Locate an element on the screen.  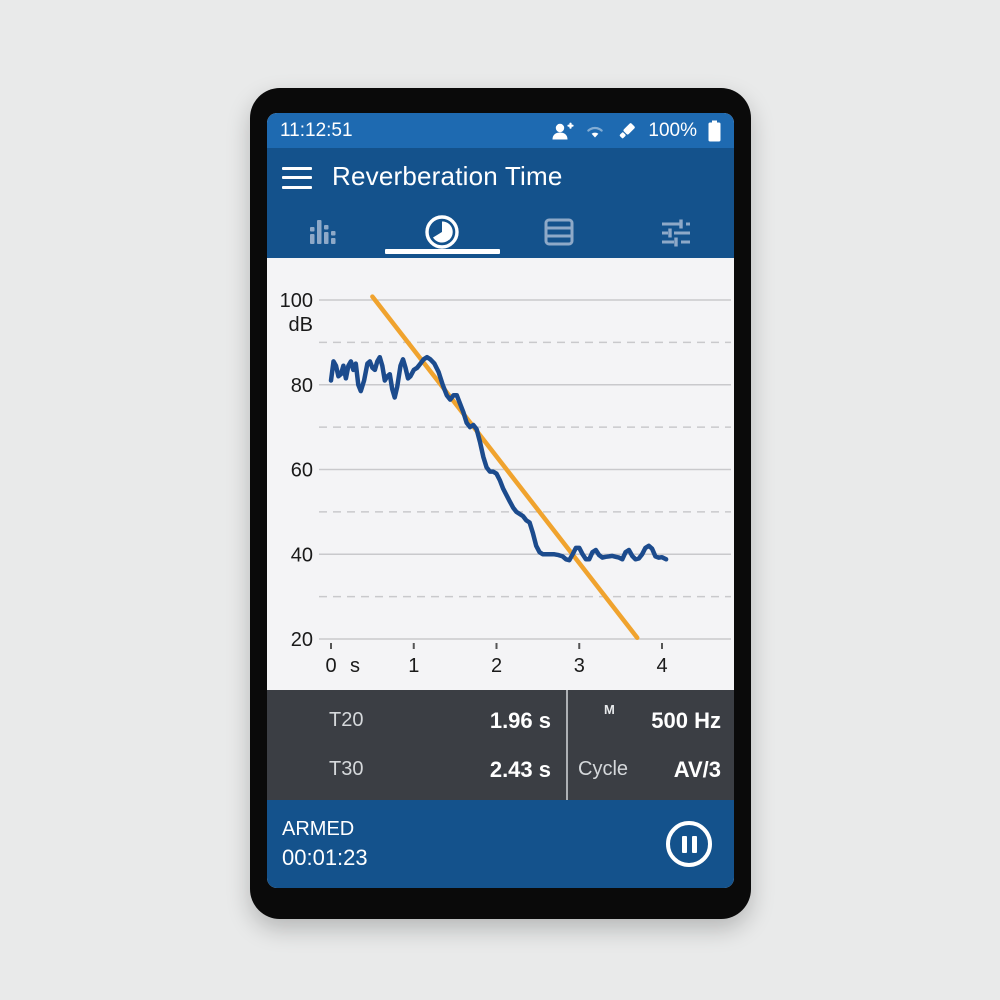
clock-pie-icon is located at coordinates (442, 232).